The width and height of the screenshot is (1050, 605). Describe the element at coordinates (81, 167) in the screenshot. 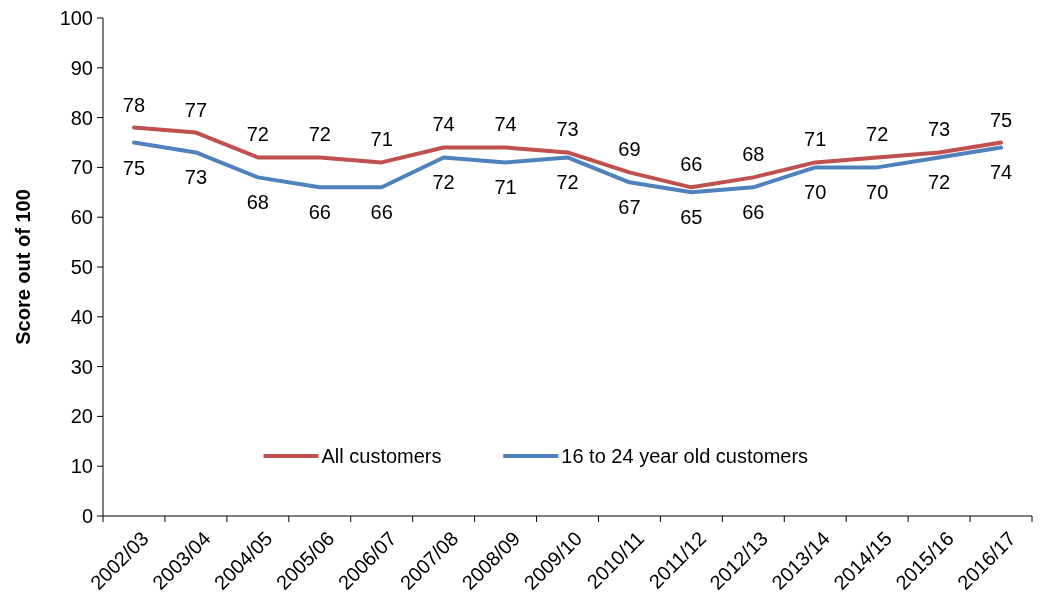

I see `y-tick-label: 70` at that location.